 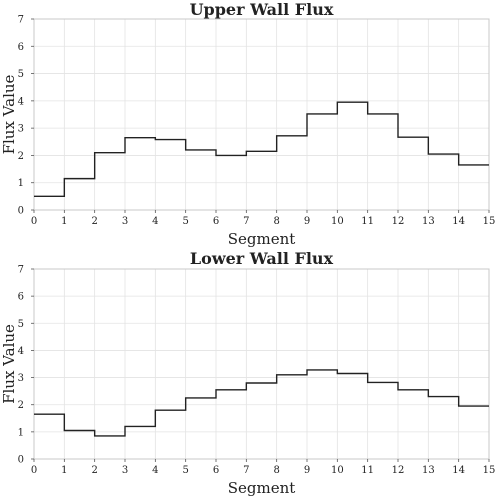 What do you see at coordinates (262, 258) in the screenshot?
I see `chart-title: Lower Wall Flux` at bounding box center [262, 258].